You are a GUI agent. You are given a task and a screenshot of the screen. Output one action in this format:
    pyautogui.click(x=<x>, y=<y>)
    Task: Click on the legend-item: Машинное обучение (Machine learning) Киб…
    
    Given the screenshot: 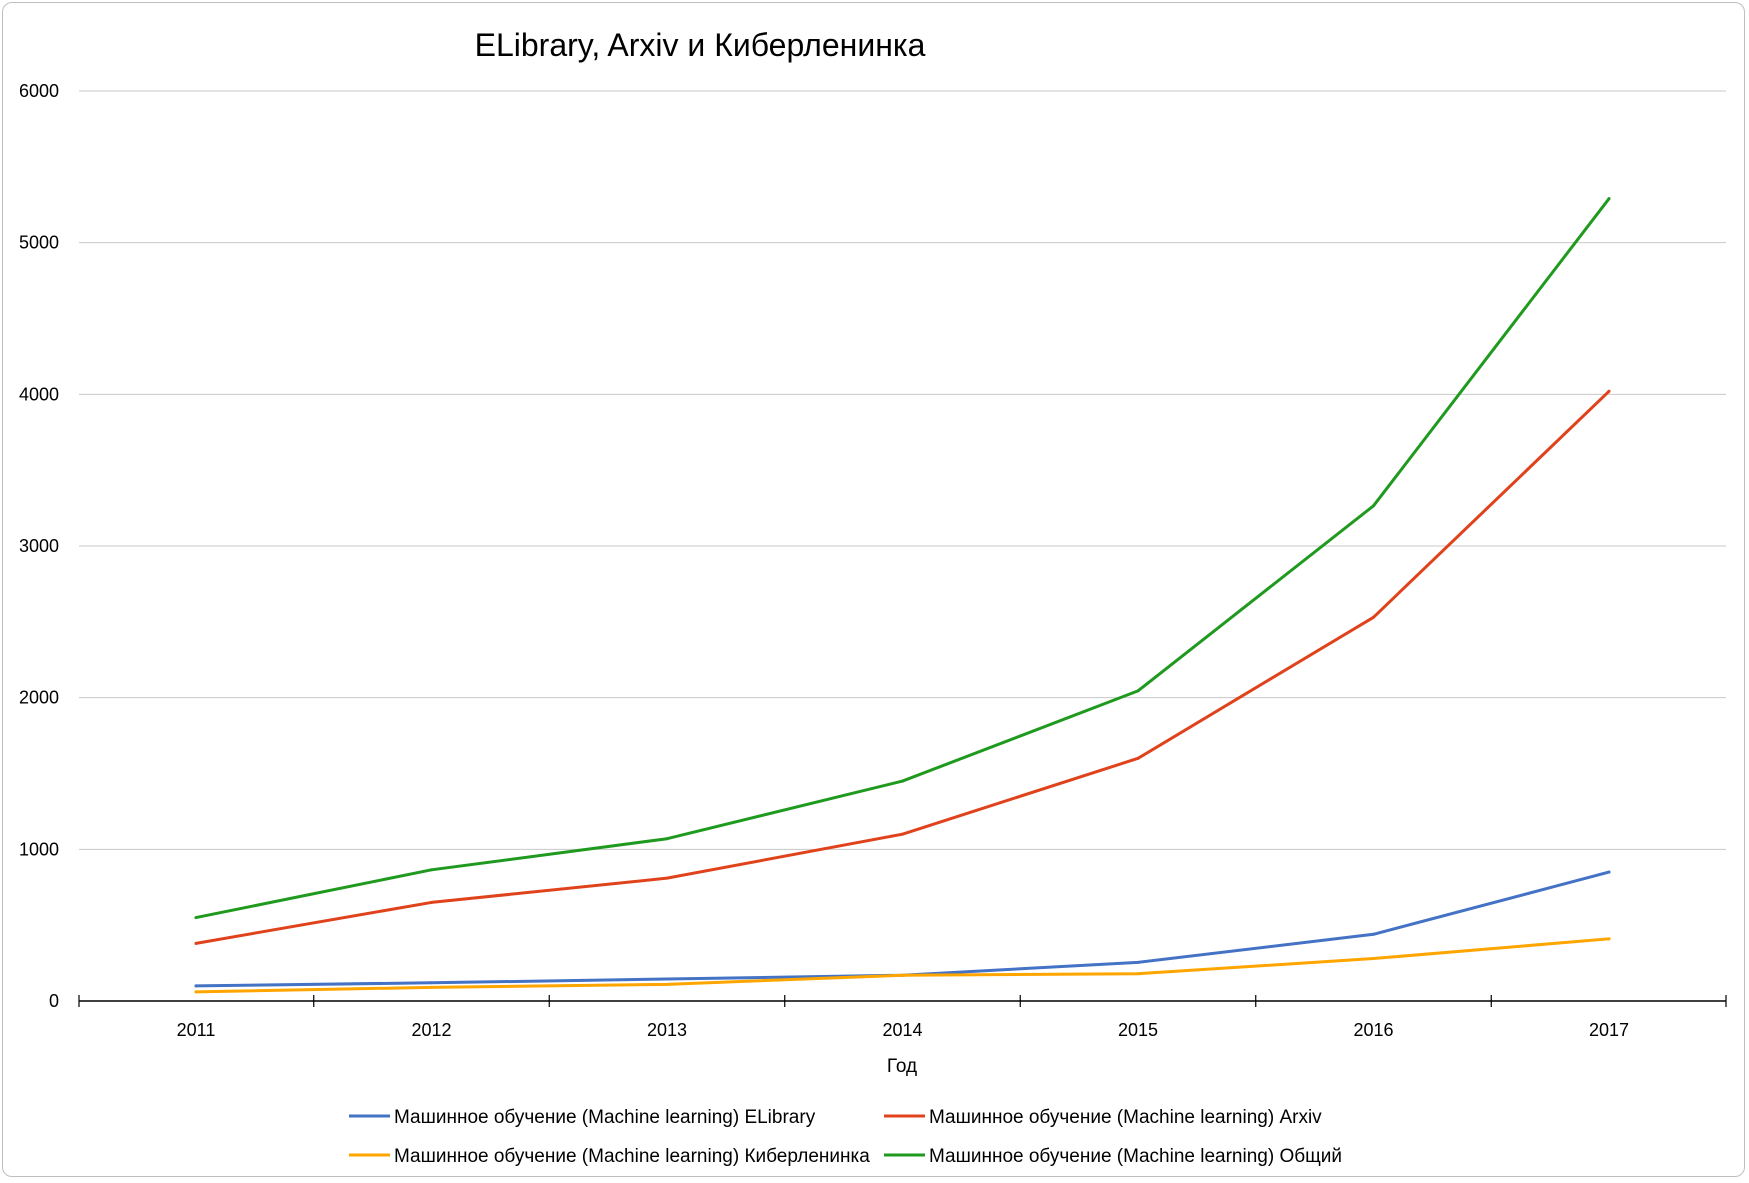 What is the action you would take?
    pyautogui.click(x=609, y=1156)
    